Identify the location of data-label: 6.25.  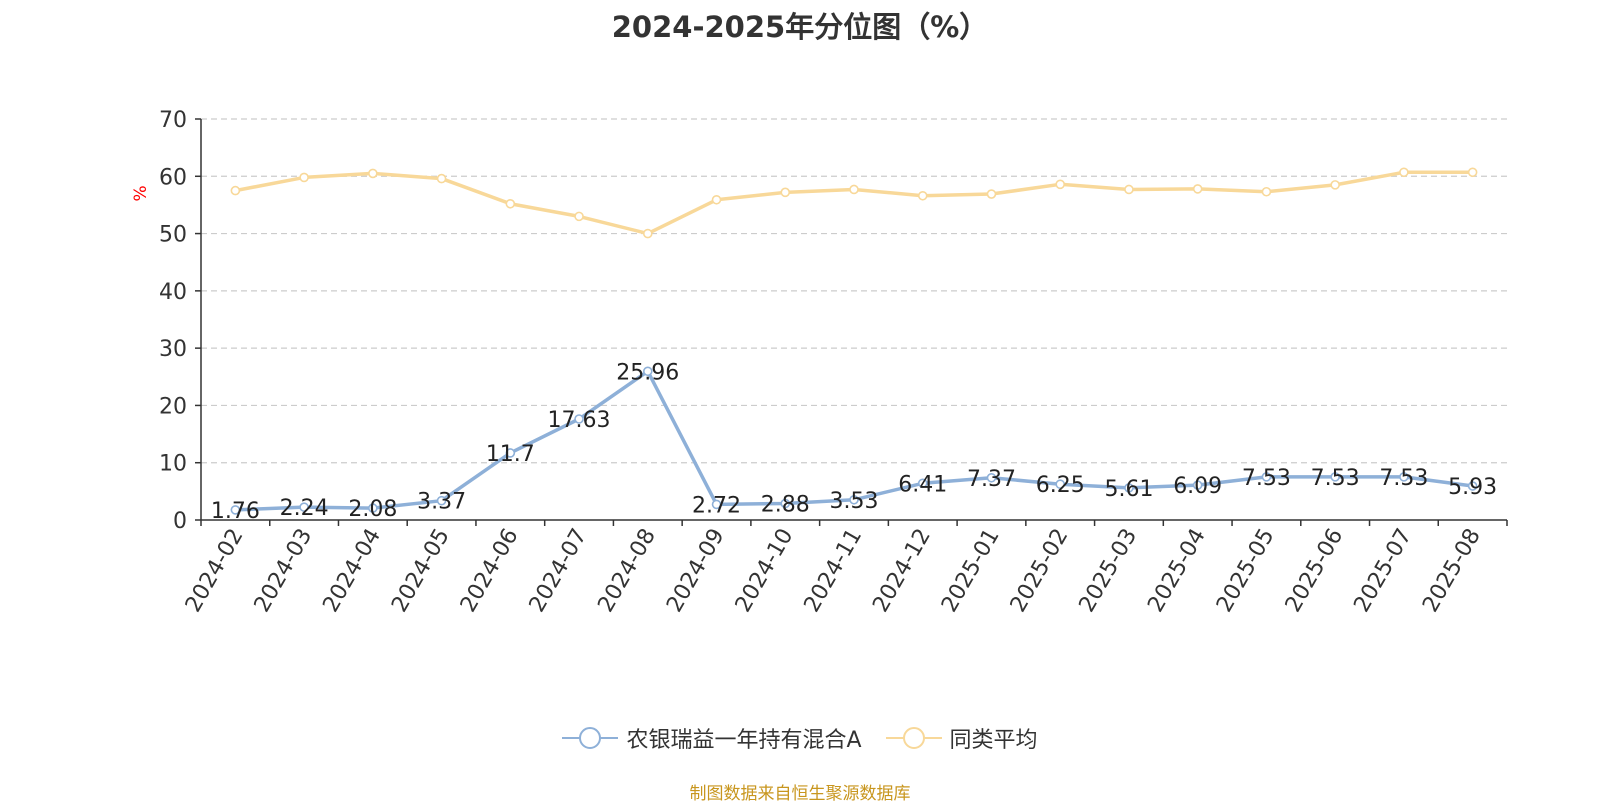
(1060, 485).